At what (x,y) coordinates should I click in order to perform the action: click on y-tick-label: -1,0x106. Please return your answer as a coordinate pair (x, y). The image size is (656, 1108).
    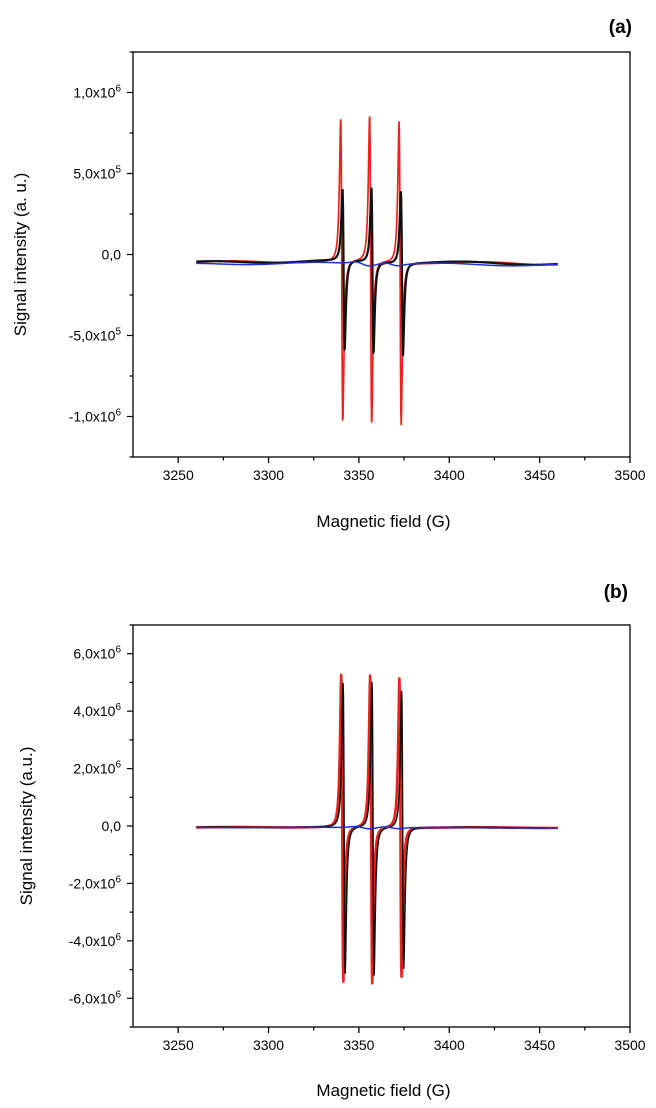
    Looking at the image, I should click on (95, 416).